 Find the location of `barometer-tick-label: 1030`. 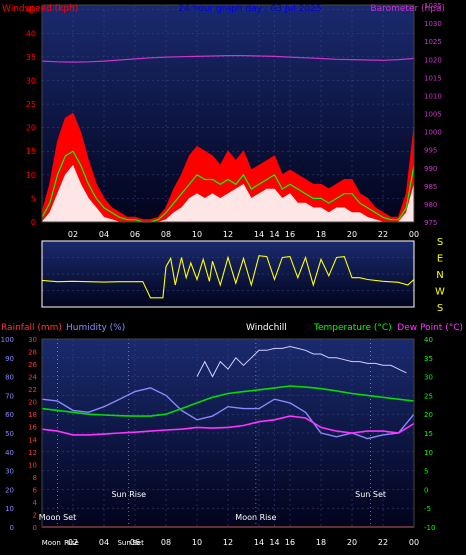

barometer-tick-label: 1030 is located at coordinates (433, 24).